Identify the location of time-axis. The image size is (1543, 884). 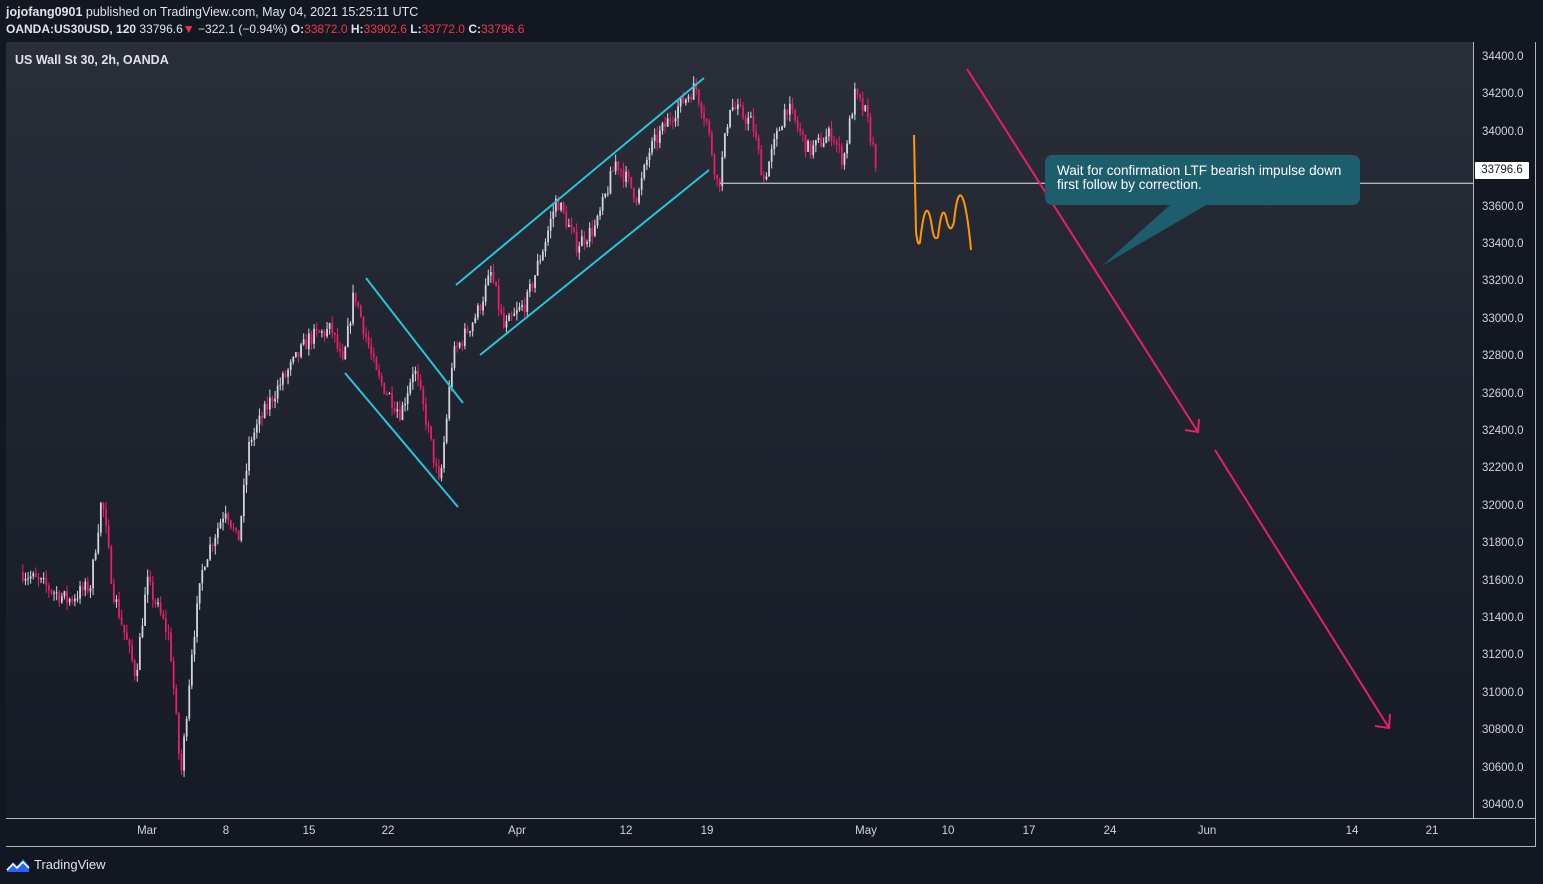
(771, 832).